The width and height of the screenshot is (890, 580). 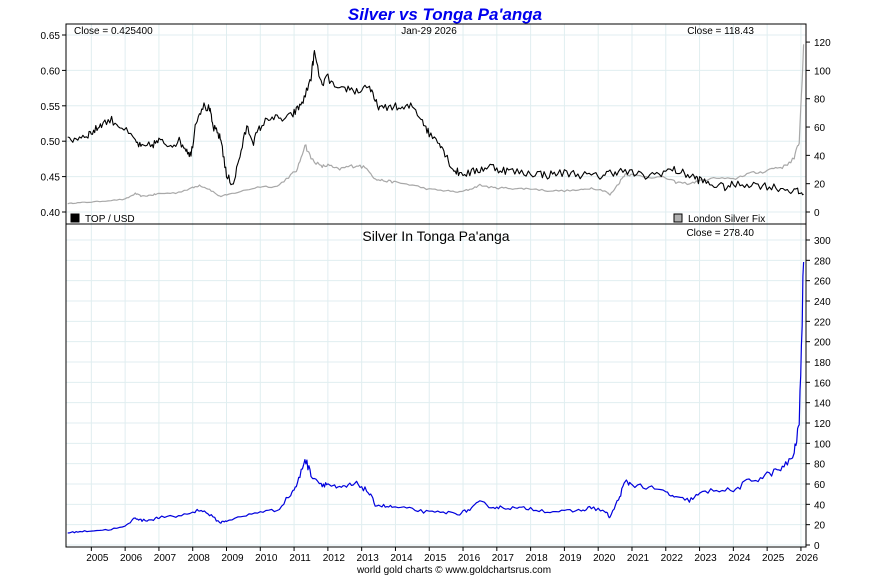 What do you see at coordinates (435, 236) in the screenshot?
I see `bottom-panel-title: Silver In Tonga Pa'anga` at bounding box center [435, 236].